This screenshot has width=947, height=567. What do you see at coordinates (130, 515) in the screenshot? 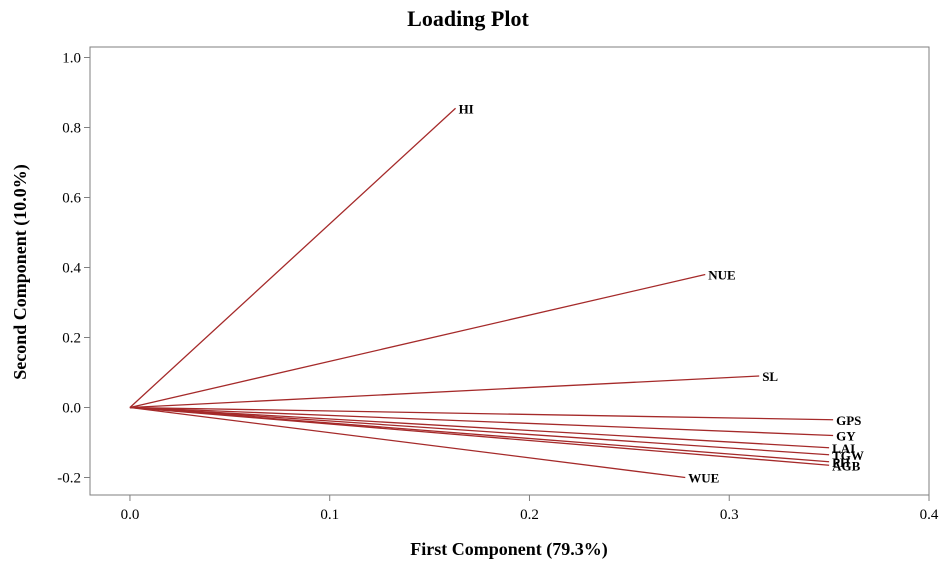
I see `x-tick-label: 0.0` at bounding box center [130, 515].